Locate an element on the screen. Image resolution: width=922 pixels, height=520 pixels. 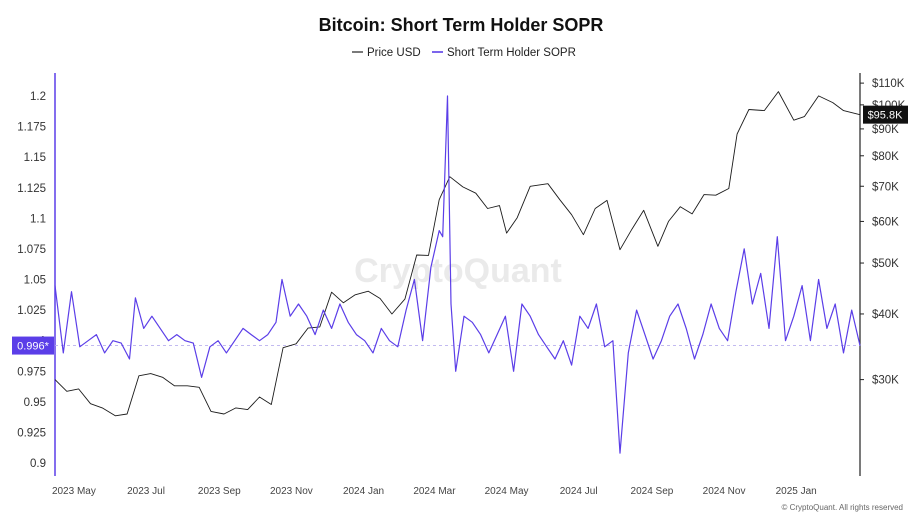
legend-price-label: Price USD is located at coordinates (394, 53).